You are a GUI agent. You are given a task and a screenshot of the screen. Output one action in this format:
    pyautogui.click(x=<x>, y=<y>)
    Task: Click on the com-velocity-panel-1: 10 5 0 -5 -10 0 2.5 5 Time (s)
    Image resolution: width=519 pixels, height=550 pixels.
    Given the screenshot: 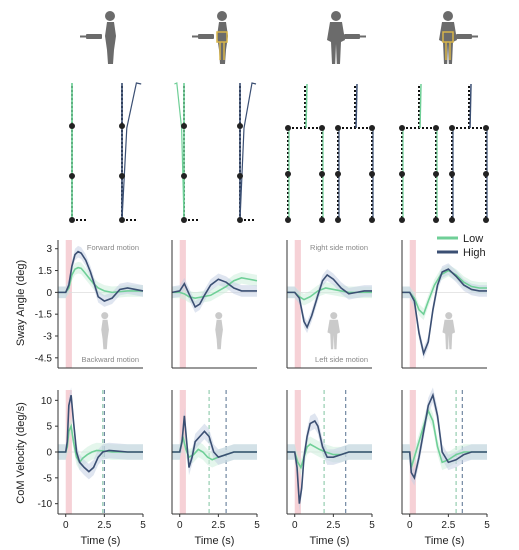 What is the action you would take?
    pyautogui.click(x=92, y=467)
    